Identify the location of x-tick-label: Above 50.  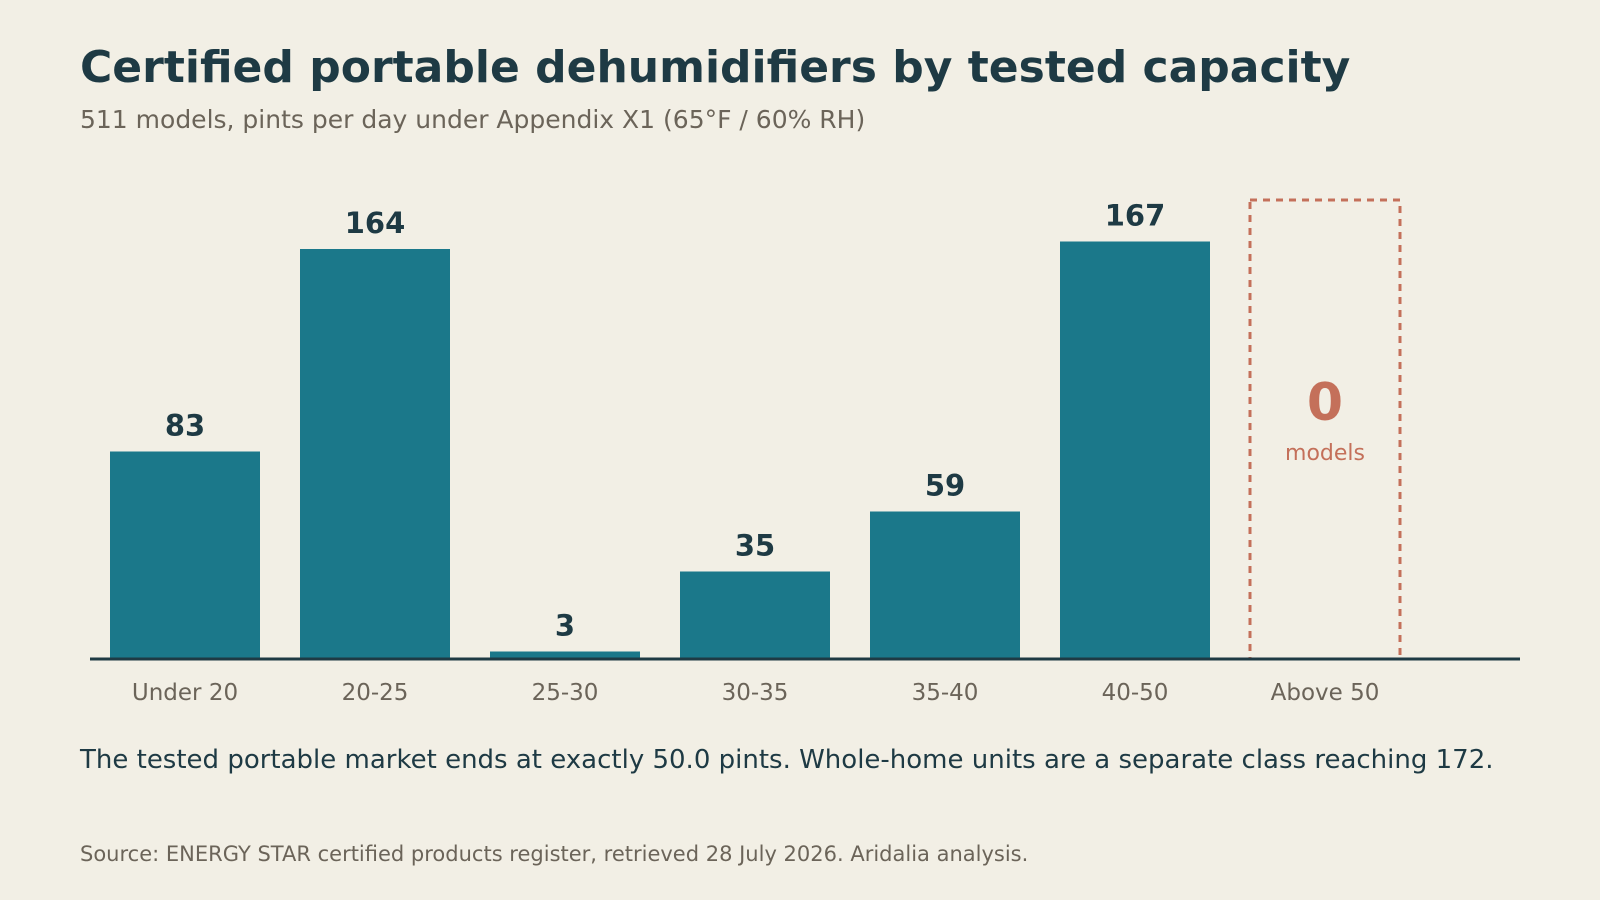
(1325, 693).